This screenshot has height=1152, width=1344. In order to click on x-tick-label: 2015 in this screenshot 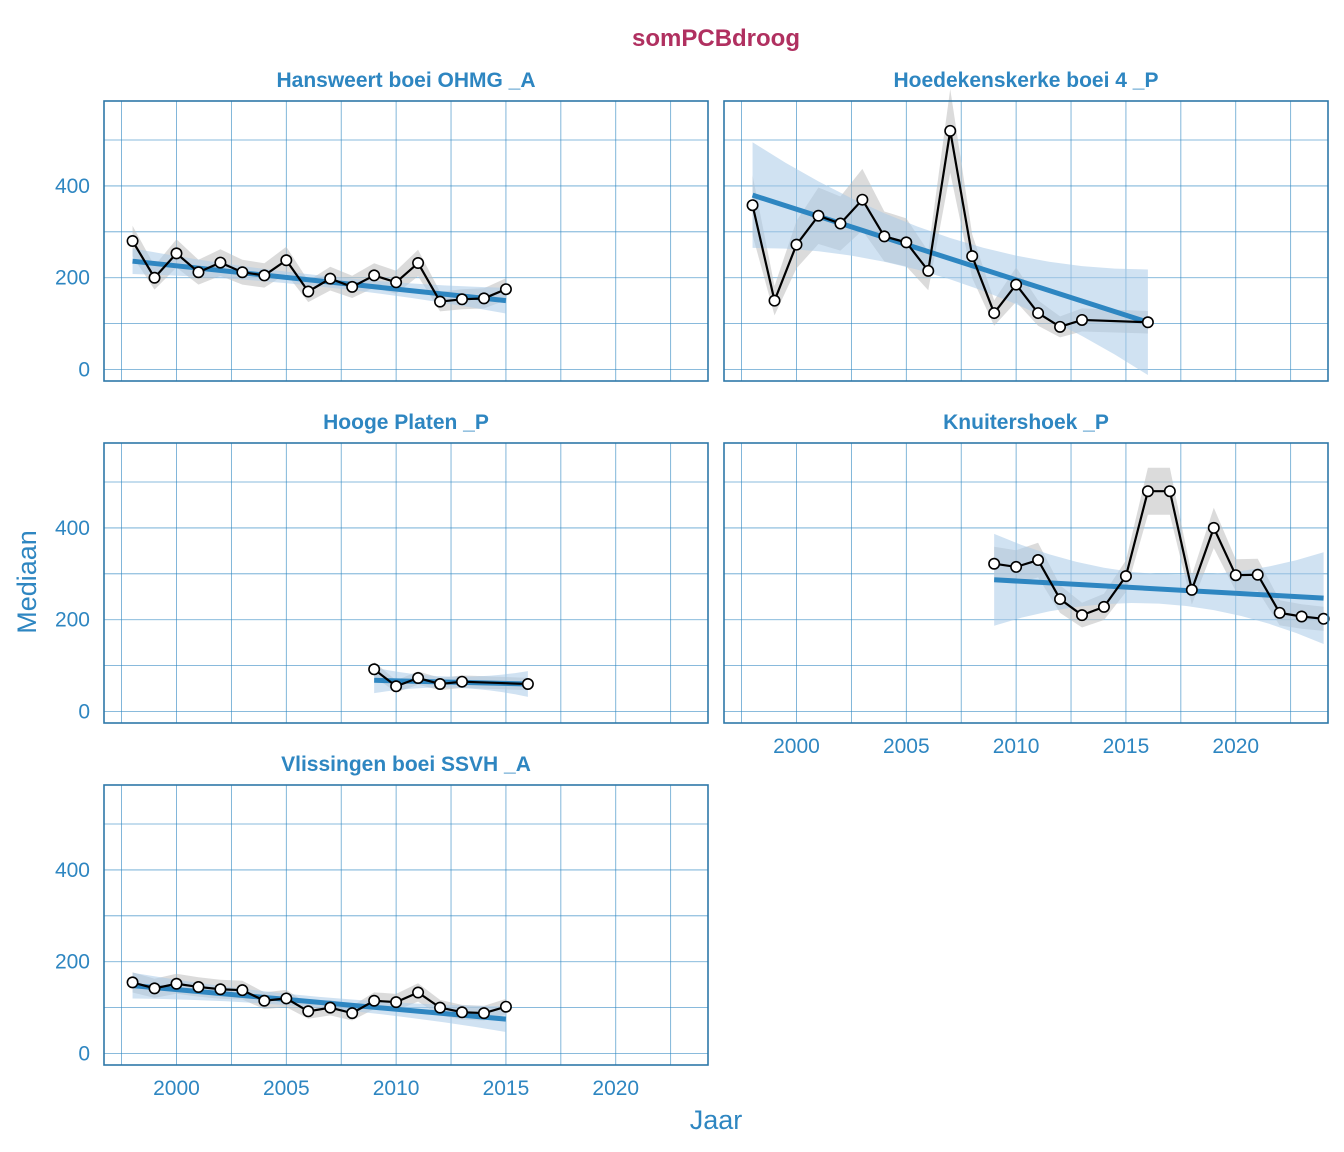, I will do `click(506, 1088)`.